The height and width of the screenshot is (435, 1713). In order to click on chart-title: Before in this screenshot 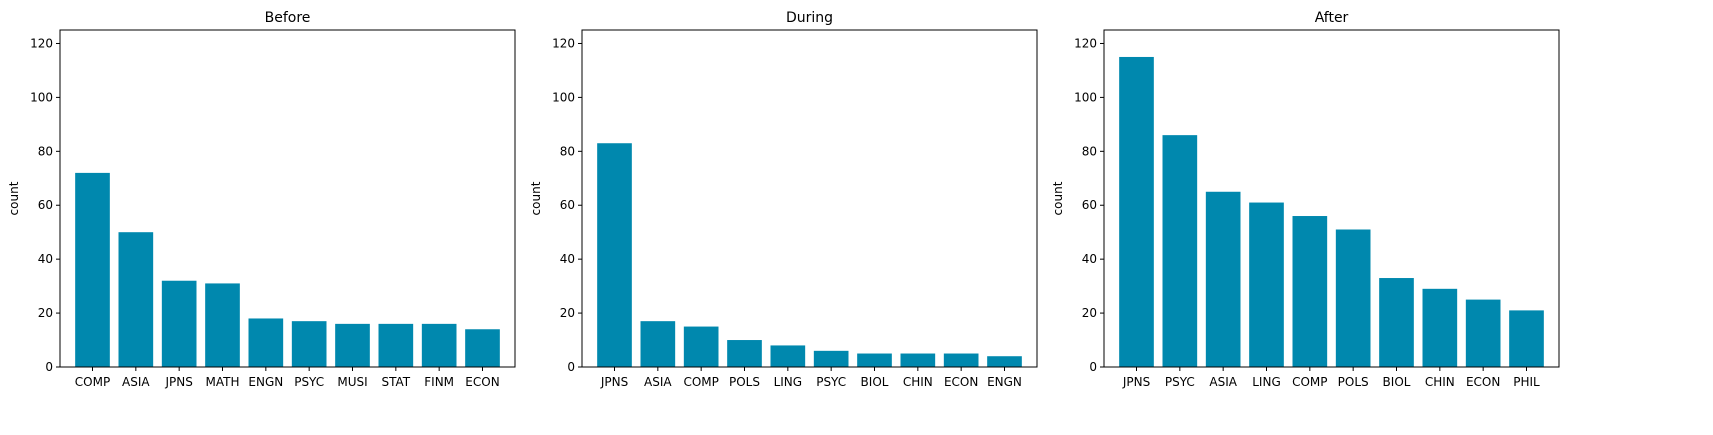, I will do `click(288, 18)`.